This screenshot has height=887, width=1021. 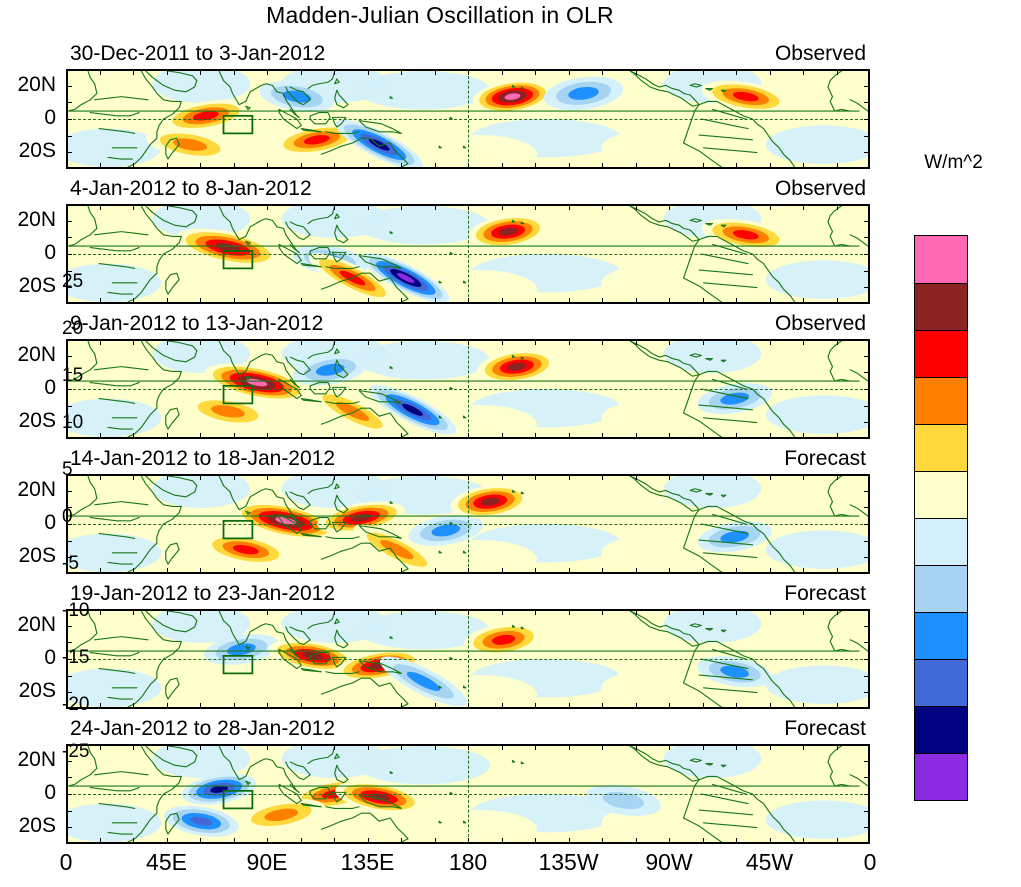 I want to click on panel-header: 24-Jan-2012 to 28-Jan-2012 Forecast, so click(x=468, y=729).